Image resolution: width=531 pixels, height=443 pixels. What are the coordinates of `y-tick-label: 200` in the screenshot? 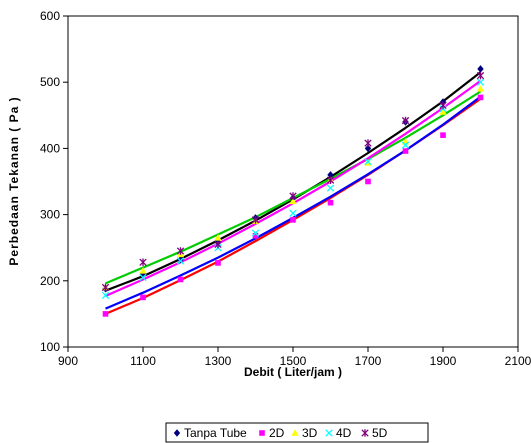 It's located at (50, 281).